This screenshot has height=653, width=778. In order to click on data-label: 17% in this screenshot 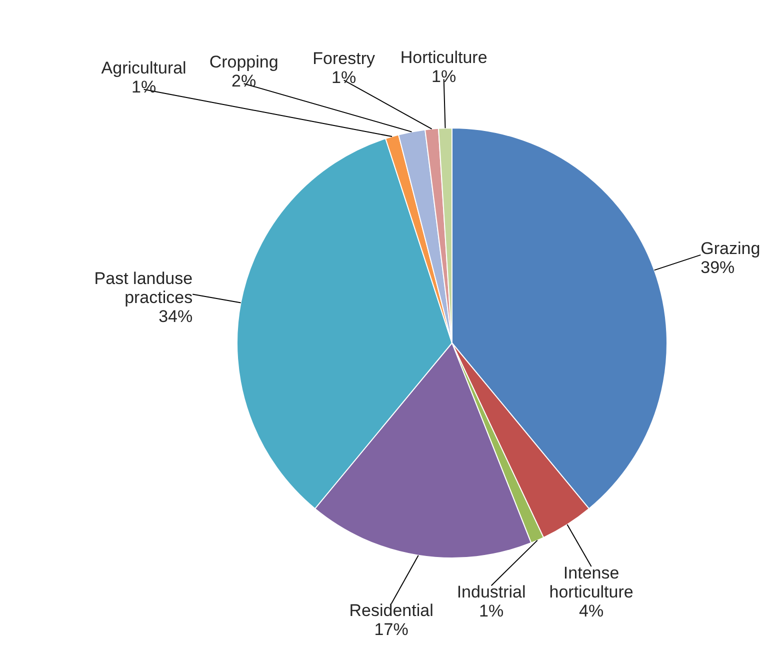, I will do `click(391, 629)`.